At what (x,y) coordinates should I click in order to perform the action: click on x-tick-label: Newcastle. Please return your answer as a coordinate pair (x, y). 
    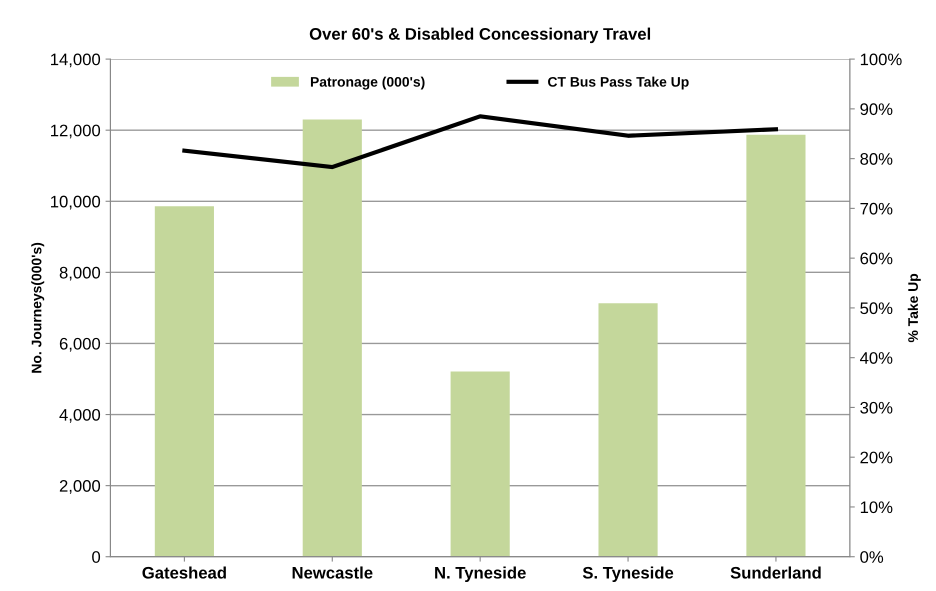
    Looking at the image, I should click on (332, 572).